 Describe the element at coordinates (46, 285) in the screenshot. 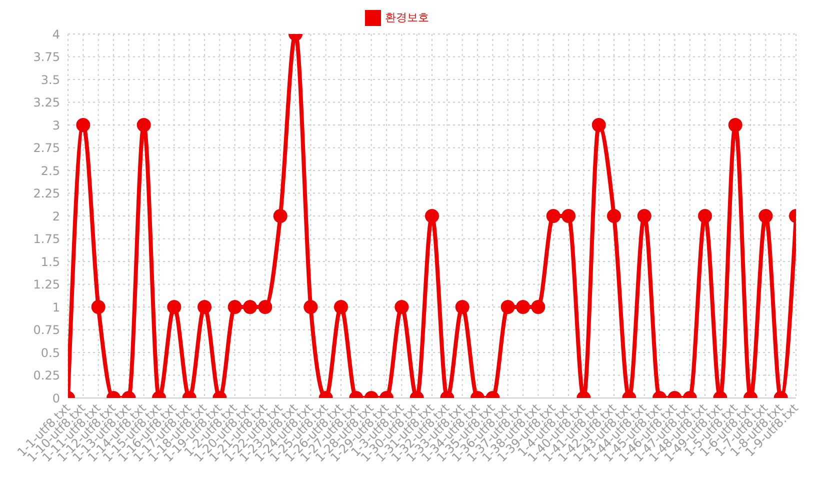

I see `y-tick-label: 1.25` at that location.